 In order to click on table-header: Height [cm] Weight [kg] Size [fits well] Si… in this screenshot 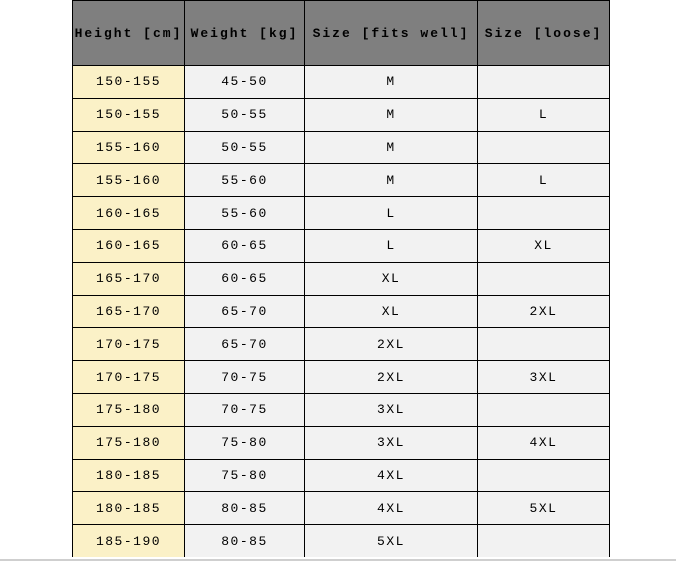, I will do `click(341, 33)`.